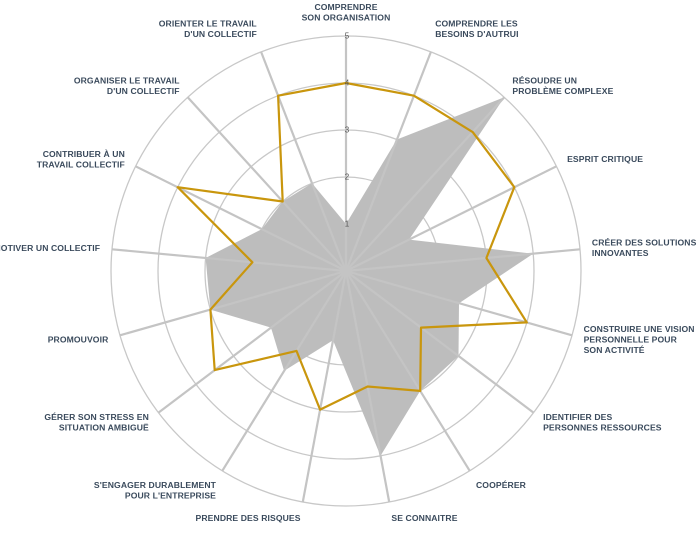  Describe the element at coordinates (50, 248) in the screenshot. I see `axis-label: MOTIVER UN COLLECTIF` at that location.